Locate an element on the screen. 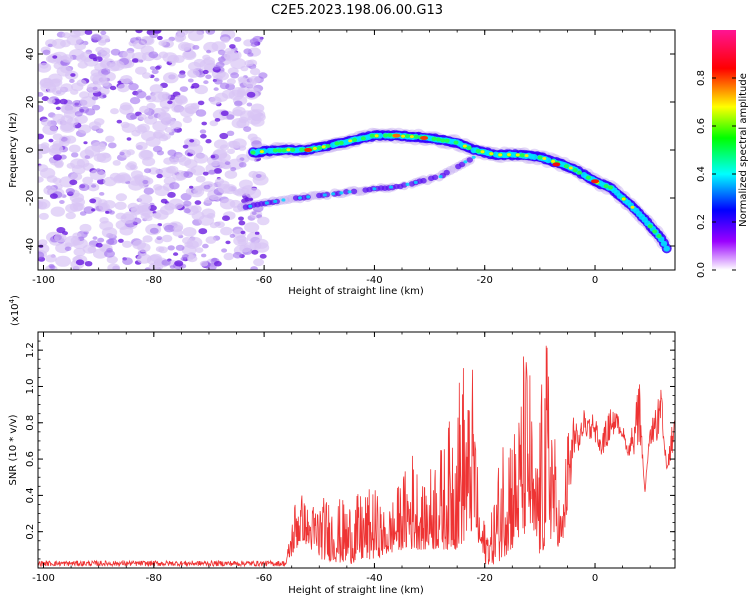  colorbar-ticks: 0.0 0.2 0.4 0.6 0.8 is located at coordinates (716, 174).